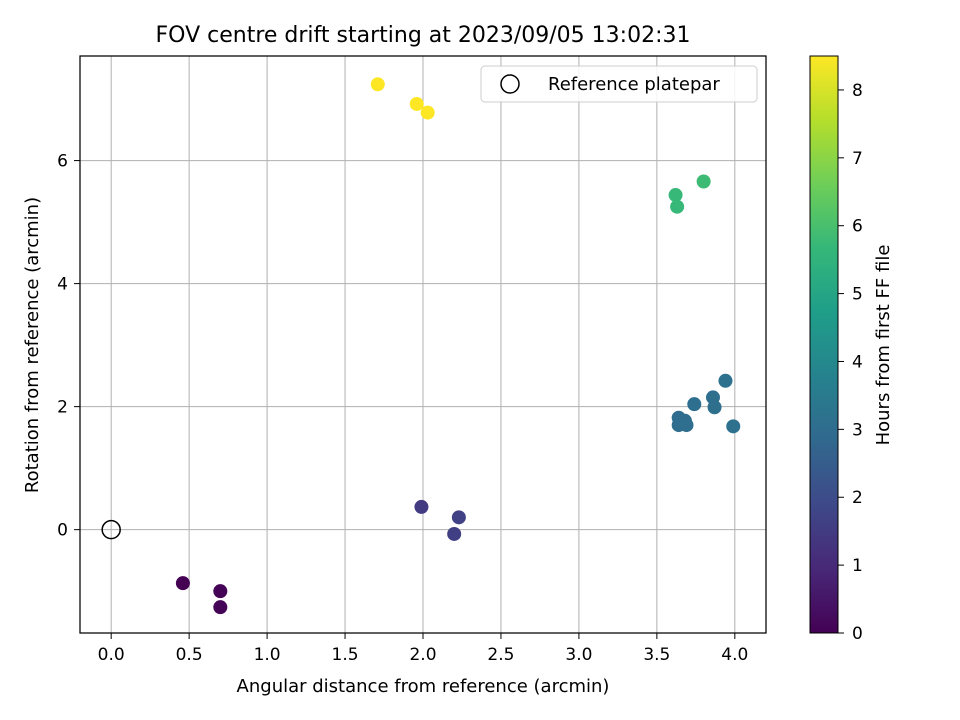 This screenshot has height=720, width=960. Describe the element at coordinates (857, 362) in the screenshot. I see `colorbar-tick-label: 4` at that location.